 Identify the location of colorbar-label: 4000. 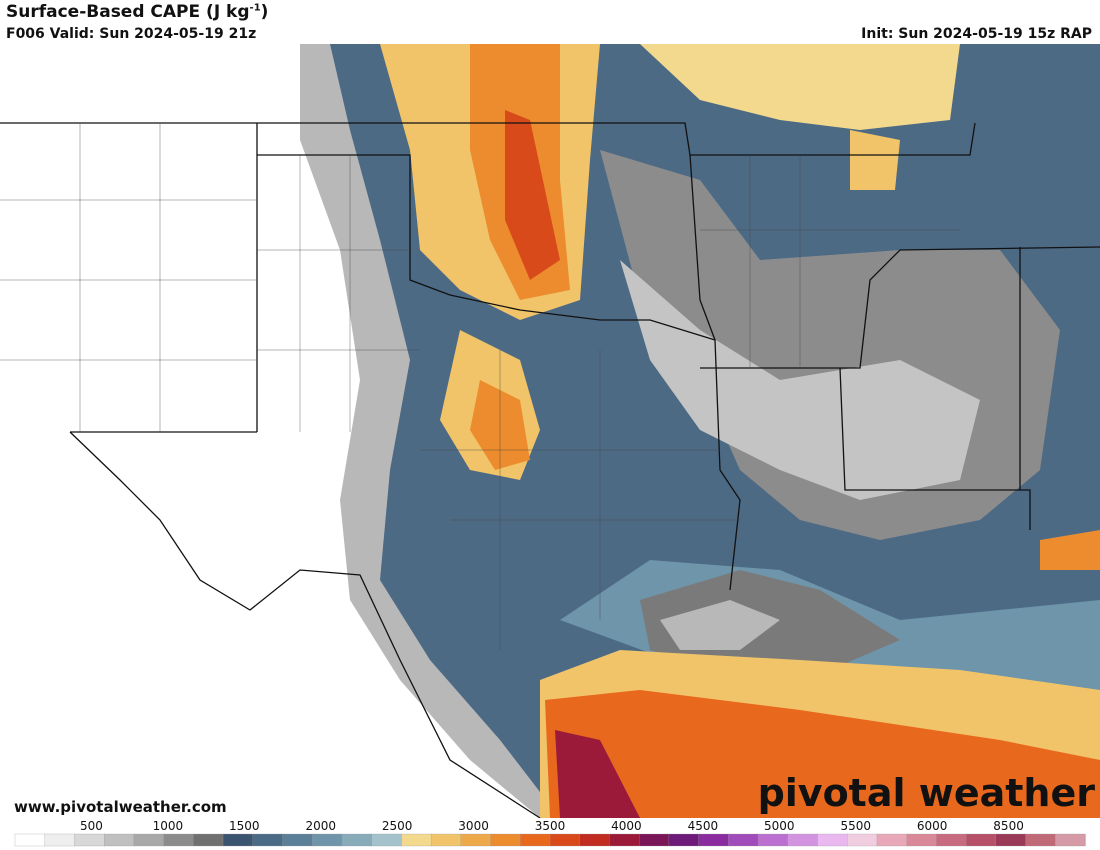
(626, 826).